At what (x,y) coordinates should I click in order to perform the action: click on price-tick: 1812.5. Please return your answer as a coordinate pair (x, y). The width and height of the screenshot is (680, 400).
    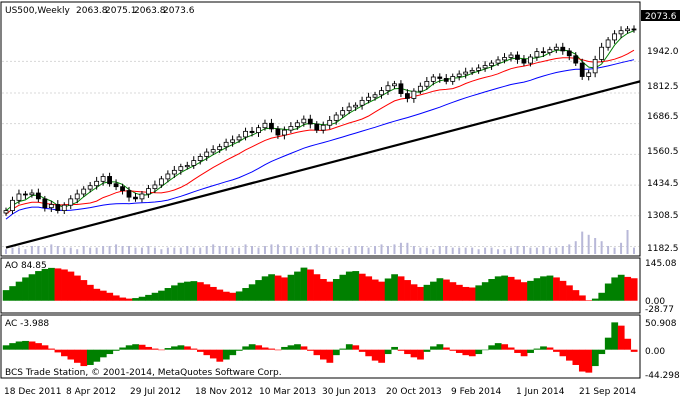
    Looking at the image, I should click on (663, 87).